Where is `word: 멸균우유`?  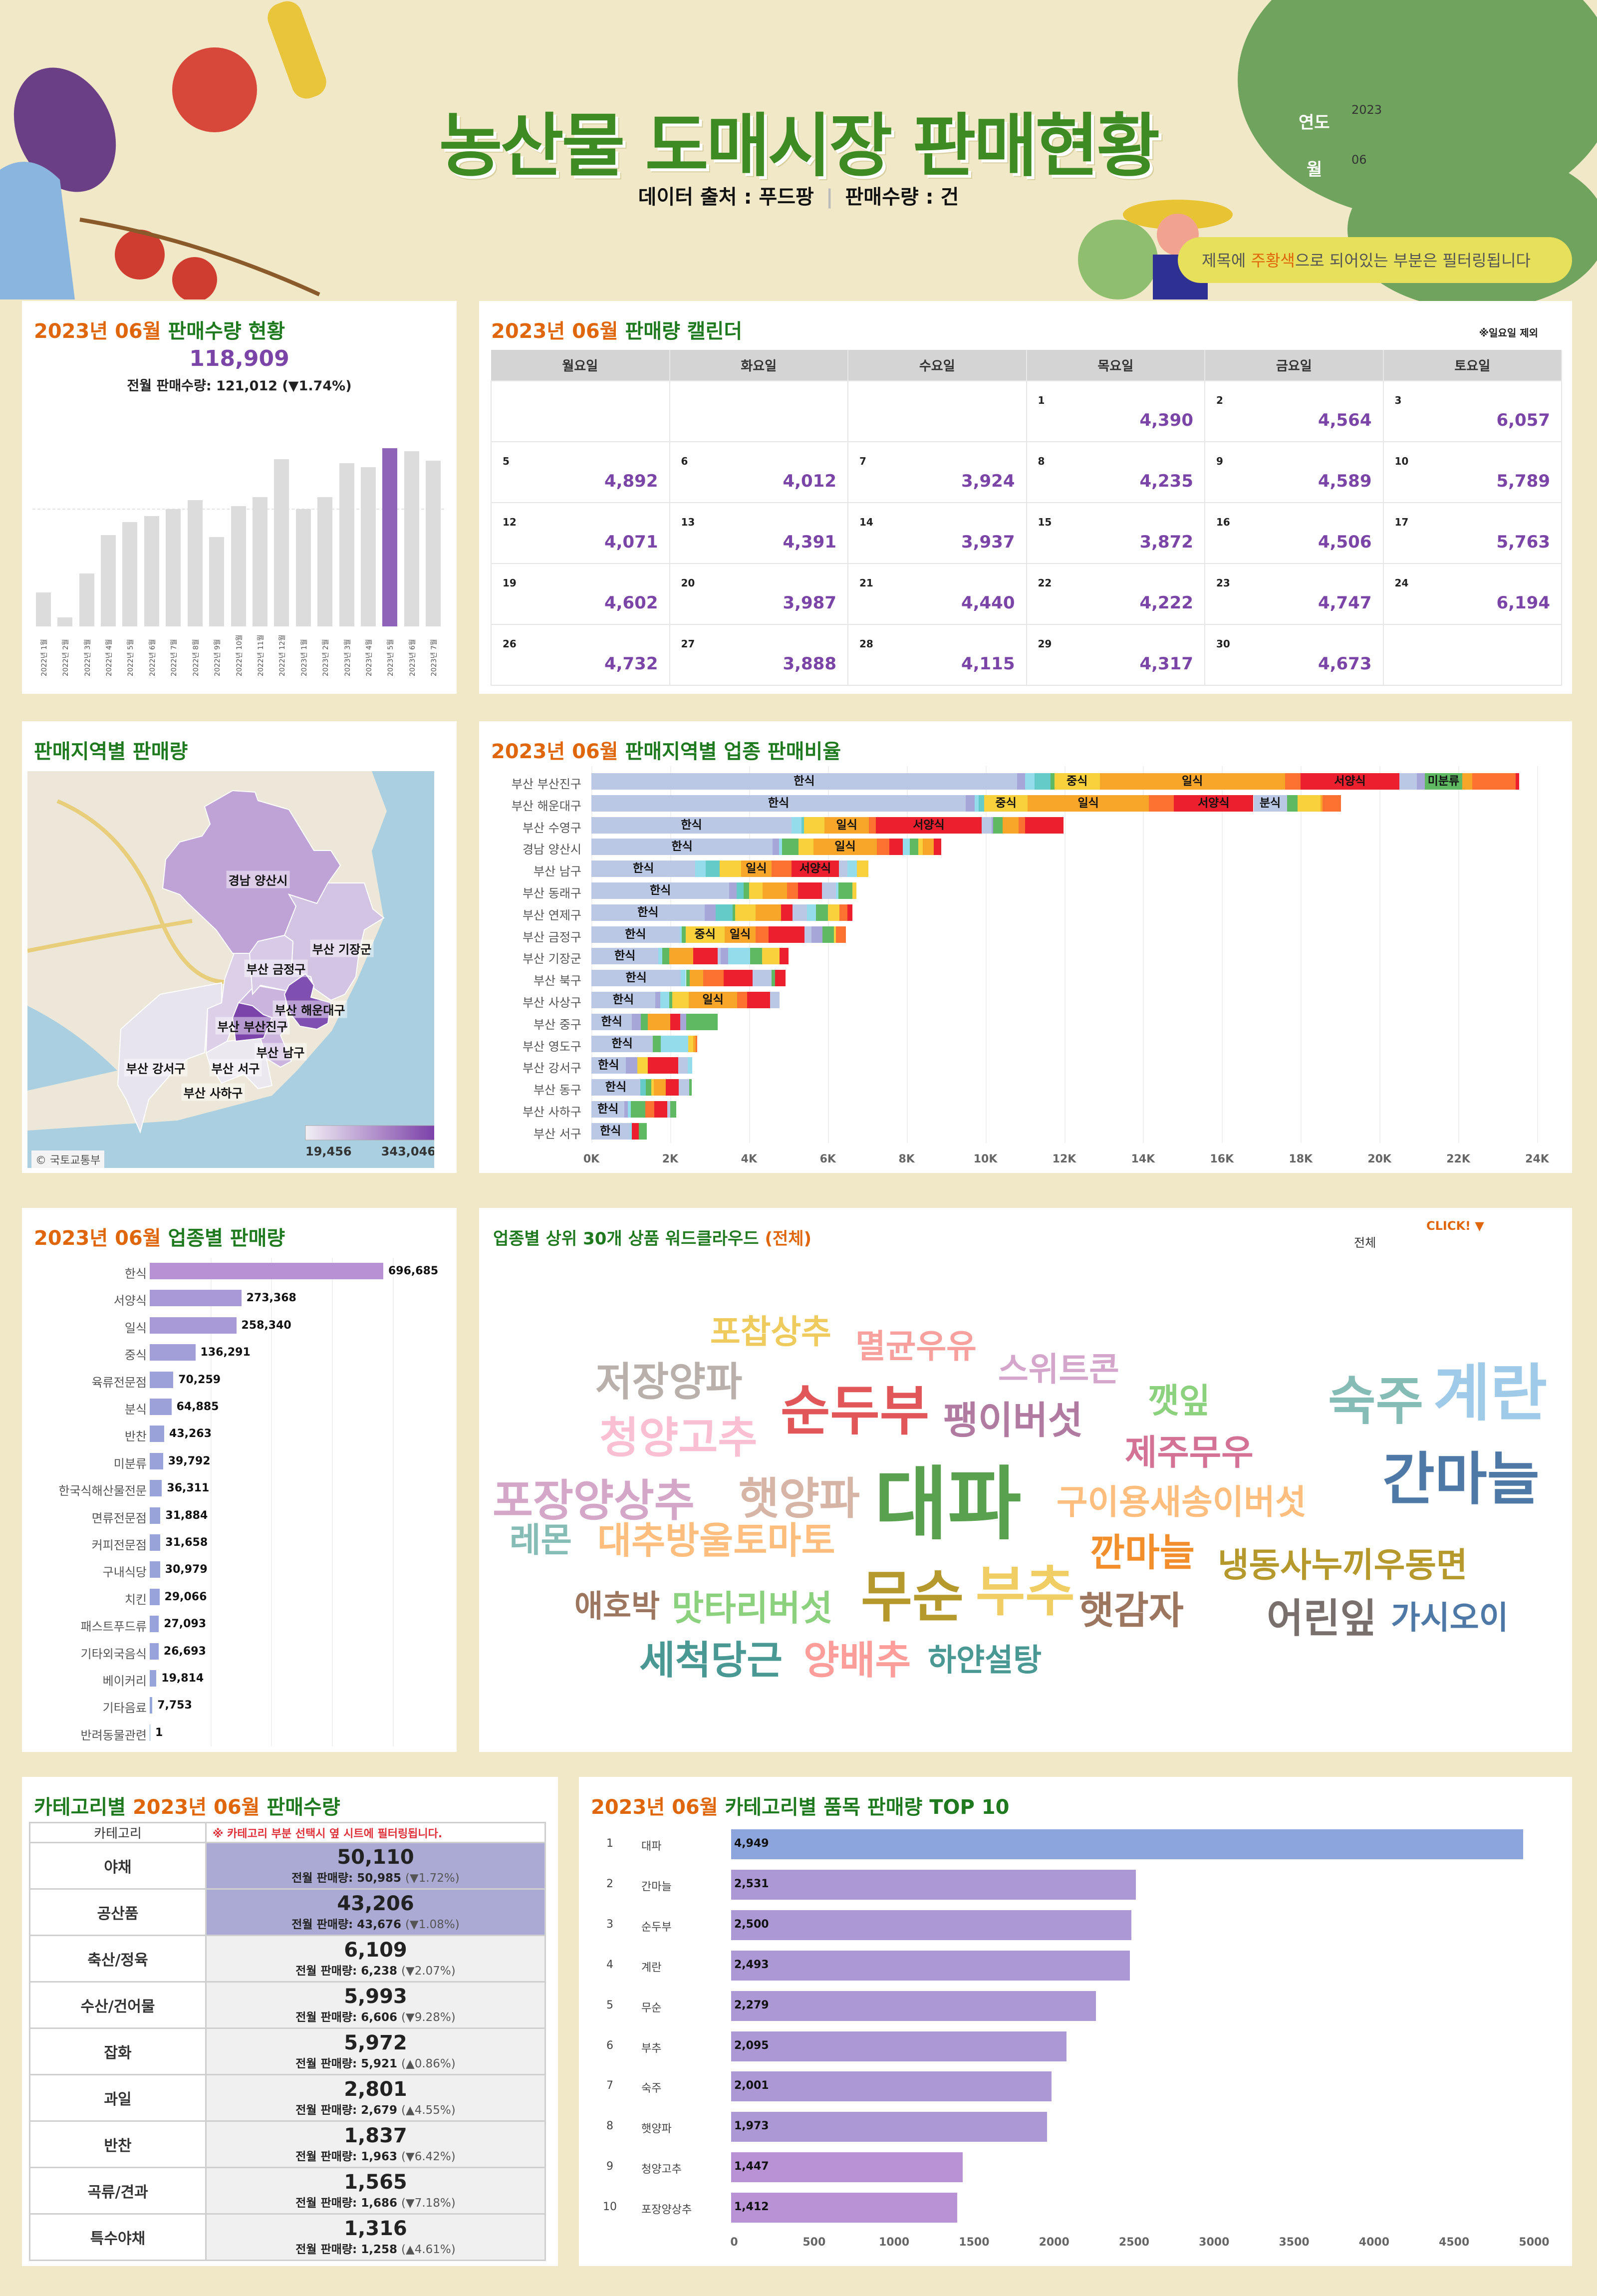 word: 멸균우유 is located at coordinates (916, 1347).